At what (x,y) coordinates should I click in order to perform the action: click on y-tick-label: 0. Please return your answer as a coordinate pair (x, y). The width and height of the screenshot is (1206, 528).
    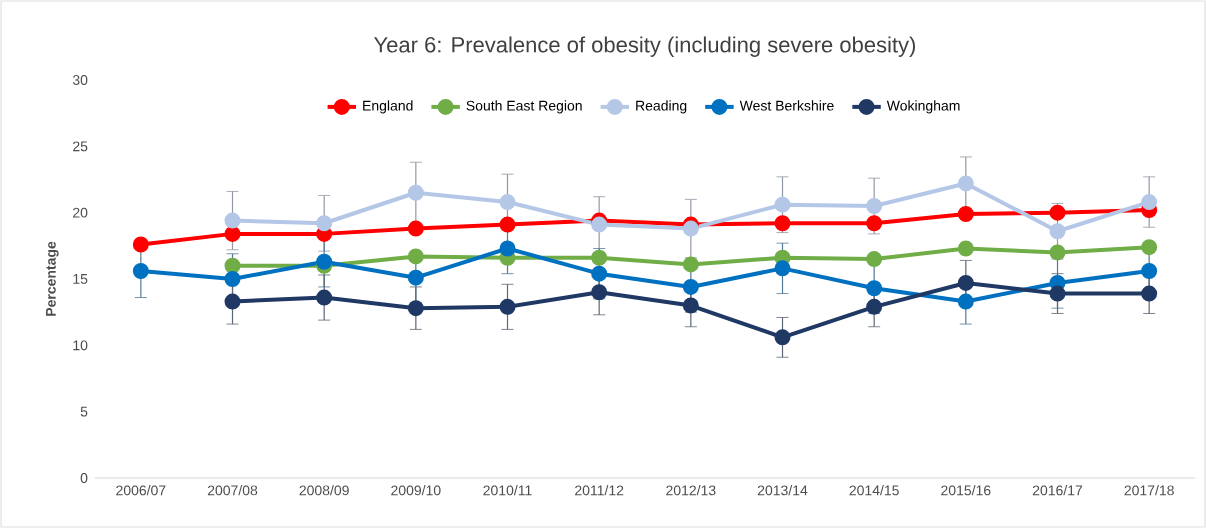
    Looking at the image, I should click on (84, 478).